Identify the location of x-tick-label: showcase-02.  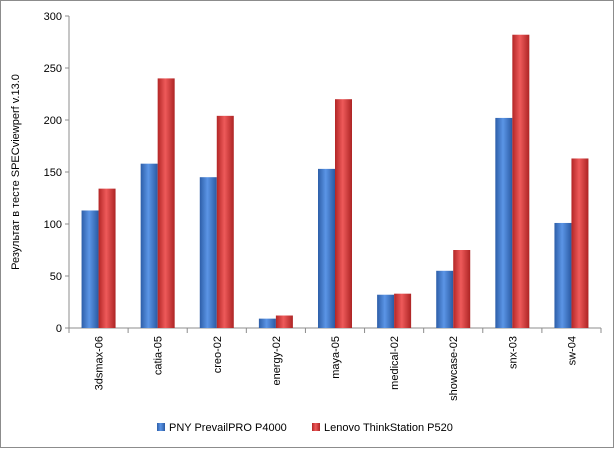
(454, 368).